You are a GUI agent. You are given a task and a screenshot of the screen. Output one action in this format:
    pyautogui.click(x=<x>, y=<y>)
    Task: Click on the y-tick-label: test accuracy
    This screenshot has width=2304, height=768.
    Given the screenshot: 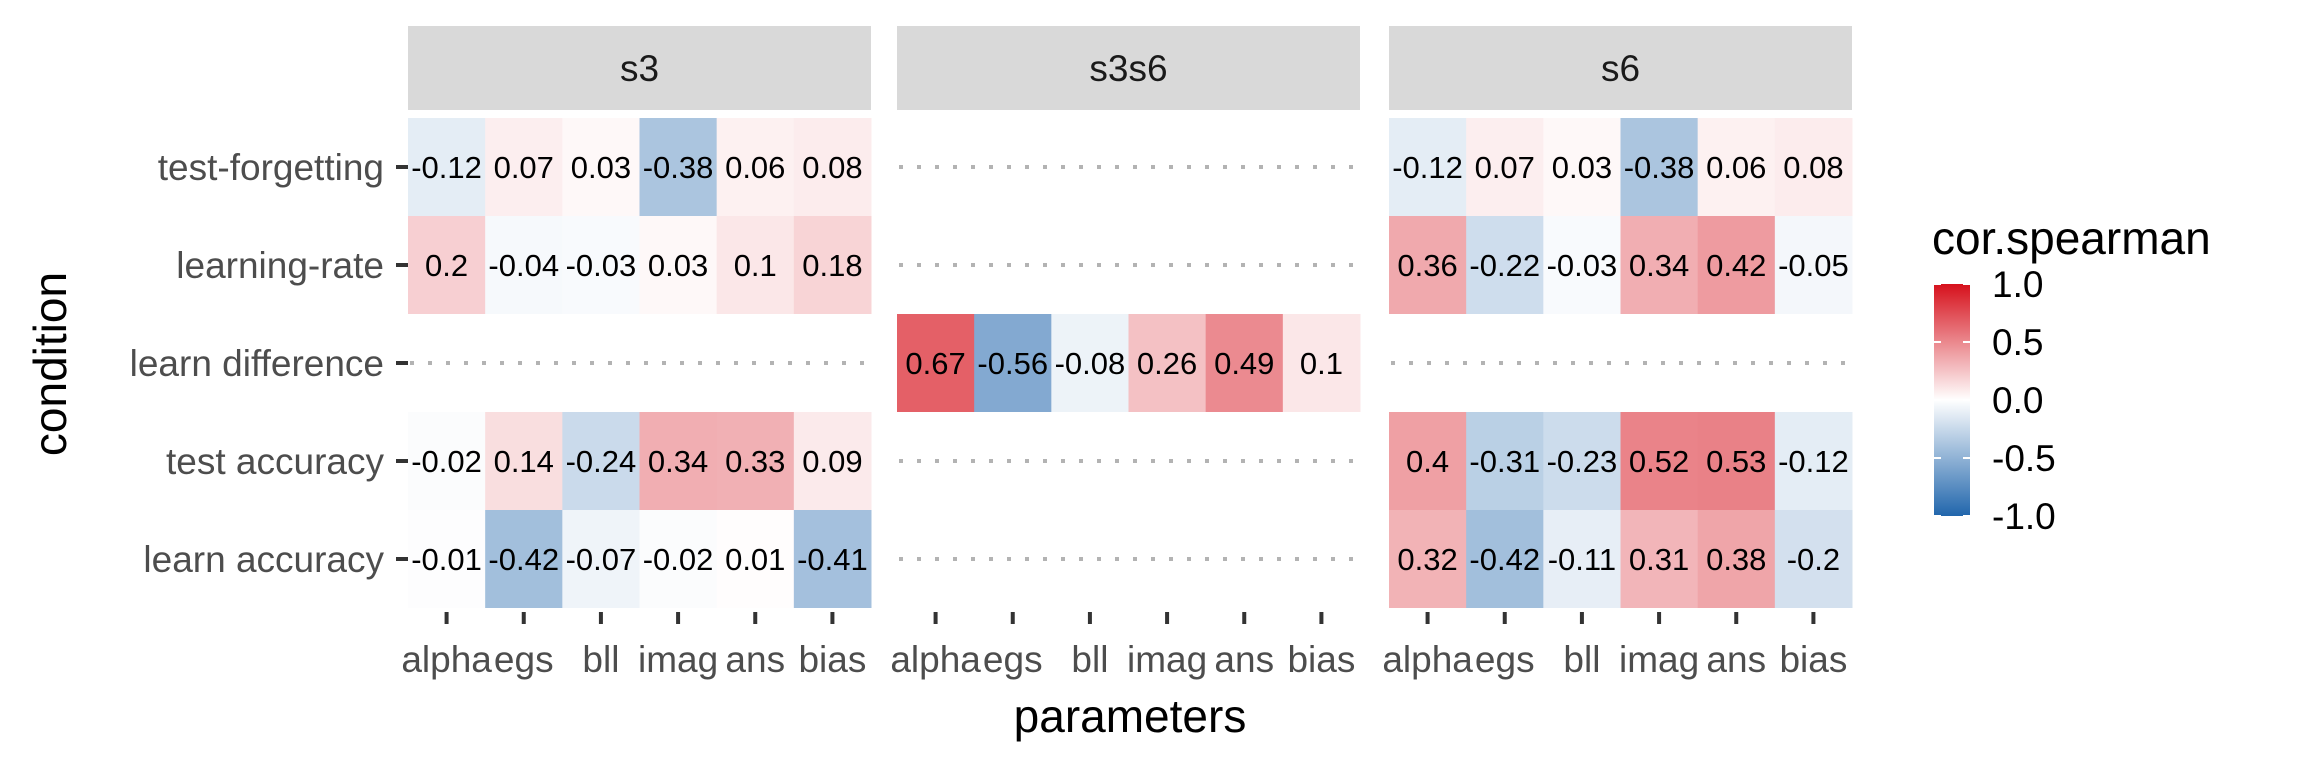 What is the action you would take?
    pyautogui.click(x=275, y=461)
    